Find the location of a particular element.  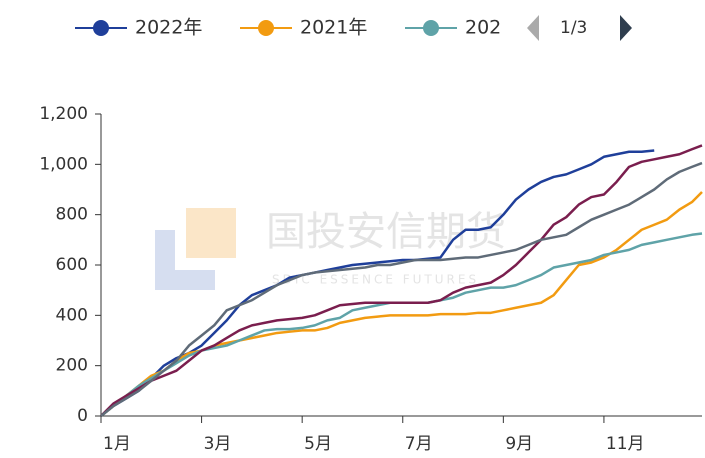

y-tick-label: 0 is located at coordinates (82, 416).